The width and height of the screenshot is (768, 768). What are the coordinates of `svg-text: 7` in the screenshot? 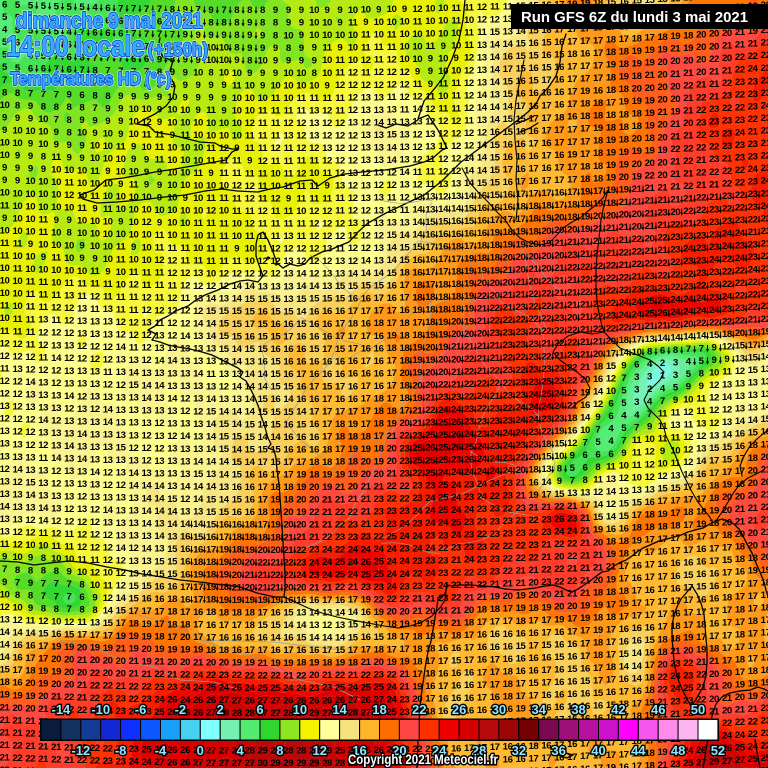 It's located at (198, 10).